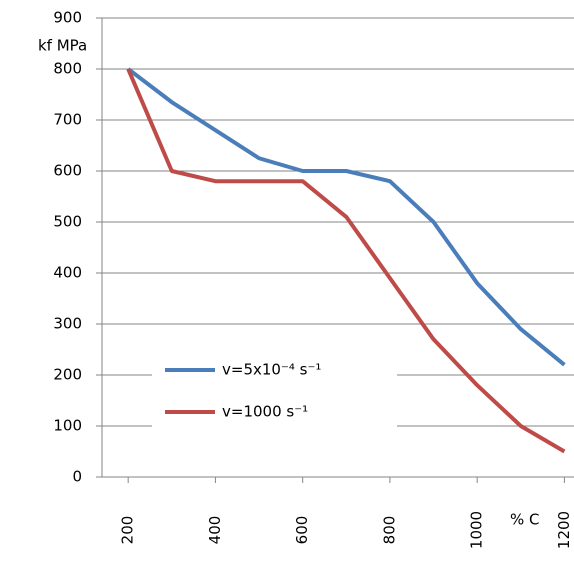  Describe the element at coordinates (67, 69) in the screenshot. I see `y-tick-label: 800` at that location.